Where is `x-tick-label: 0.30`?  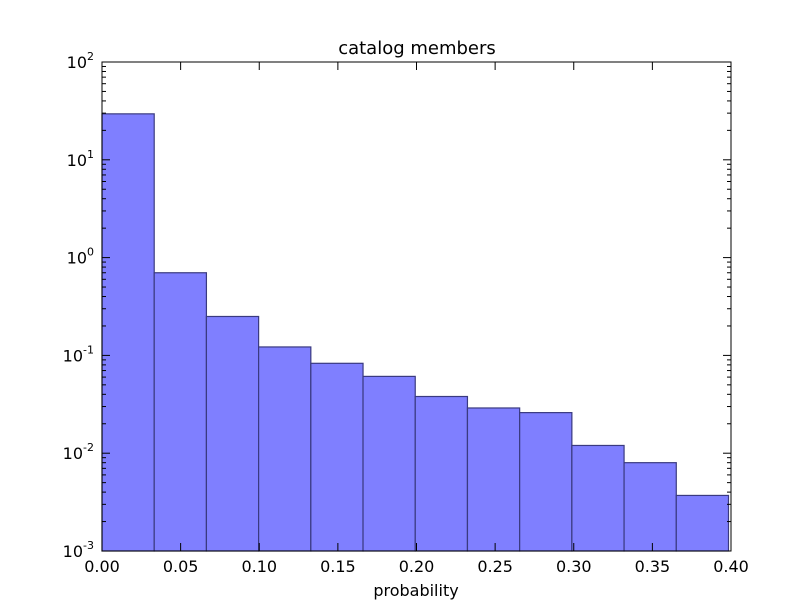 x-tick-label: 0.30 is located at coordinates (574, 566).